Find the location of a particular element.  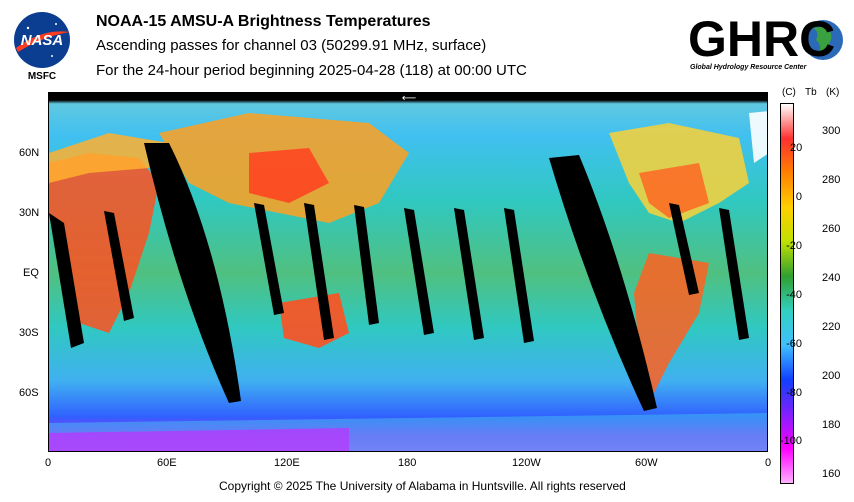

land-antarctica is located at coordinates (408, 432).